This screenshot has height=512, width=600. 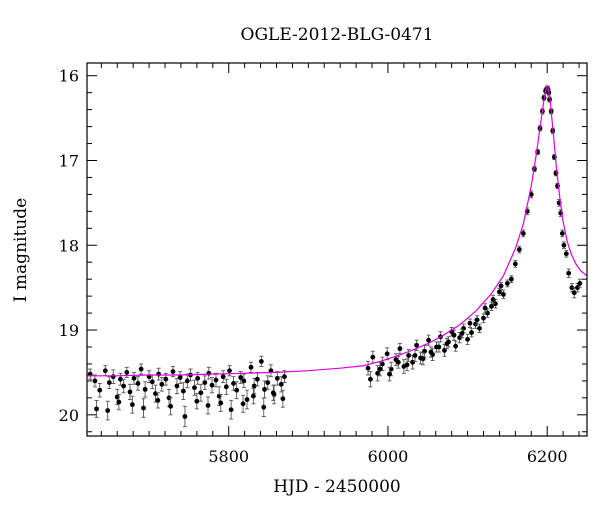 I want to click on x-tick-label: 6000, so click(x=388, y=456).